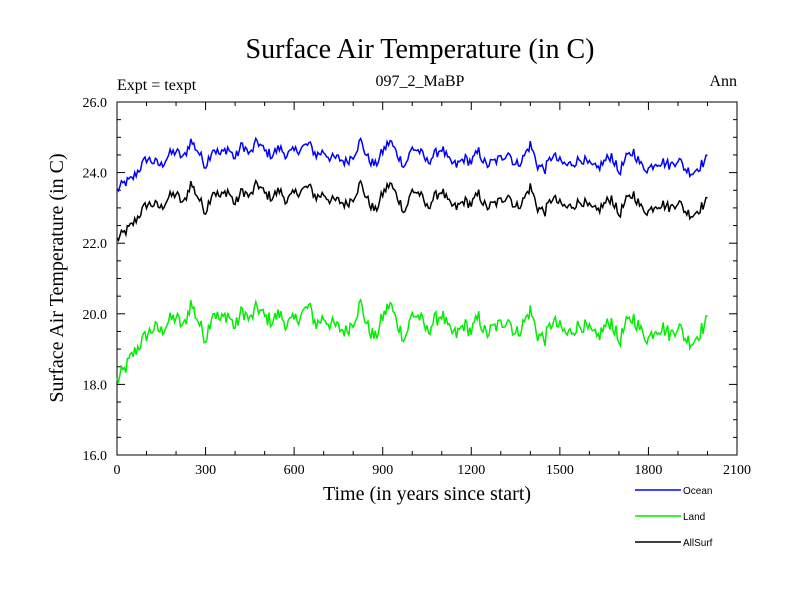 This screenshot has width=800, height=600. What do you see at coordinates (157, 85) in the screenshot?
I see `experiment-label: Expt = texpt` at bounding box center [157, 85].